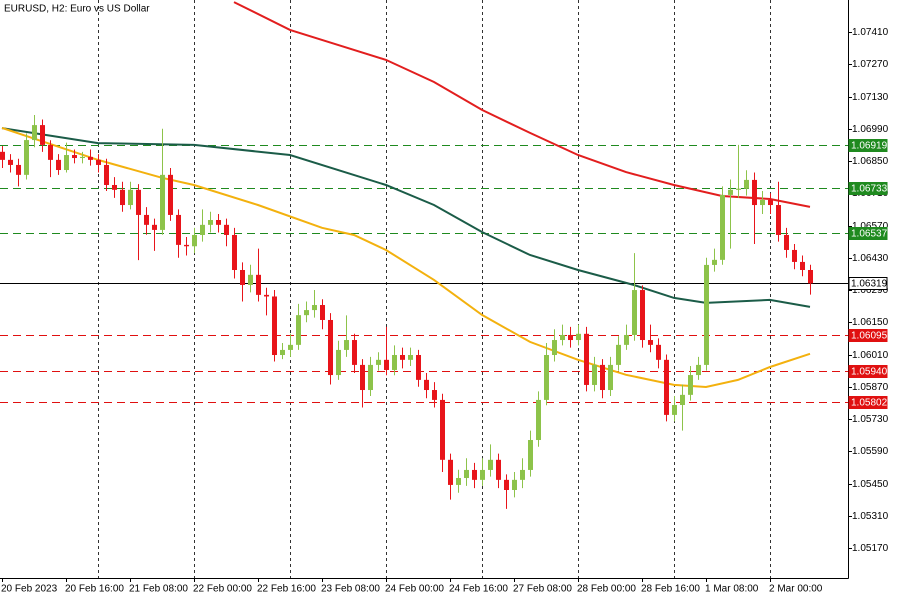 The width and height of the screenshot is (900, 600). Describe the element at coordinates (286, 589) in the screenshot. I see `x-tick-label: 22 Feb 16:00` at that location.